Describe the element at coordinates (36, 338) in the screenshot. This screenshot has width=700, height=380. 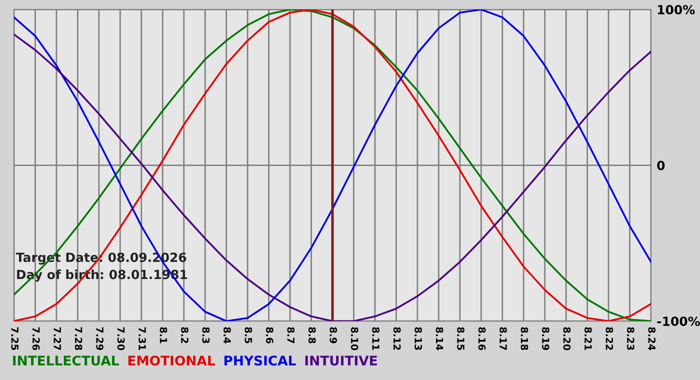
I see `x-tick-label: 7.26` at that location.